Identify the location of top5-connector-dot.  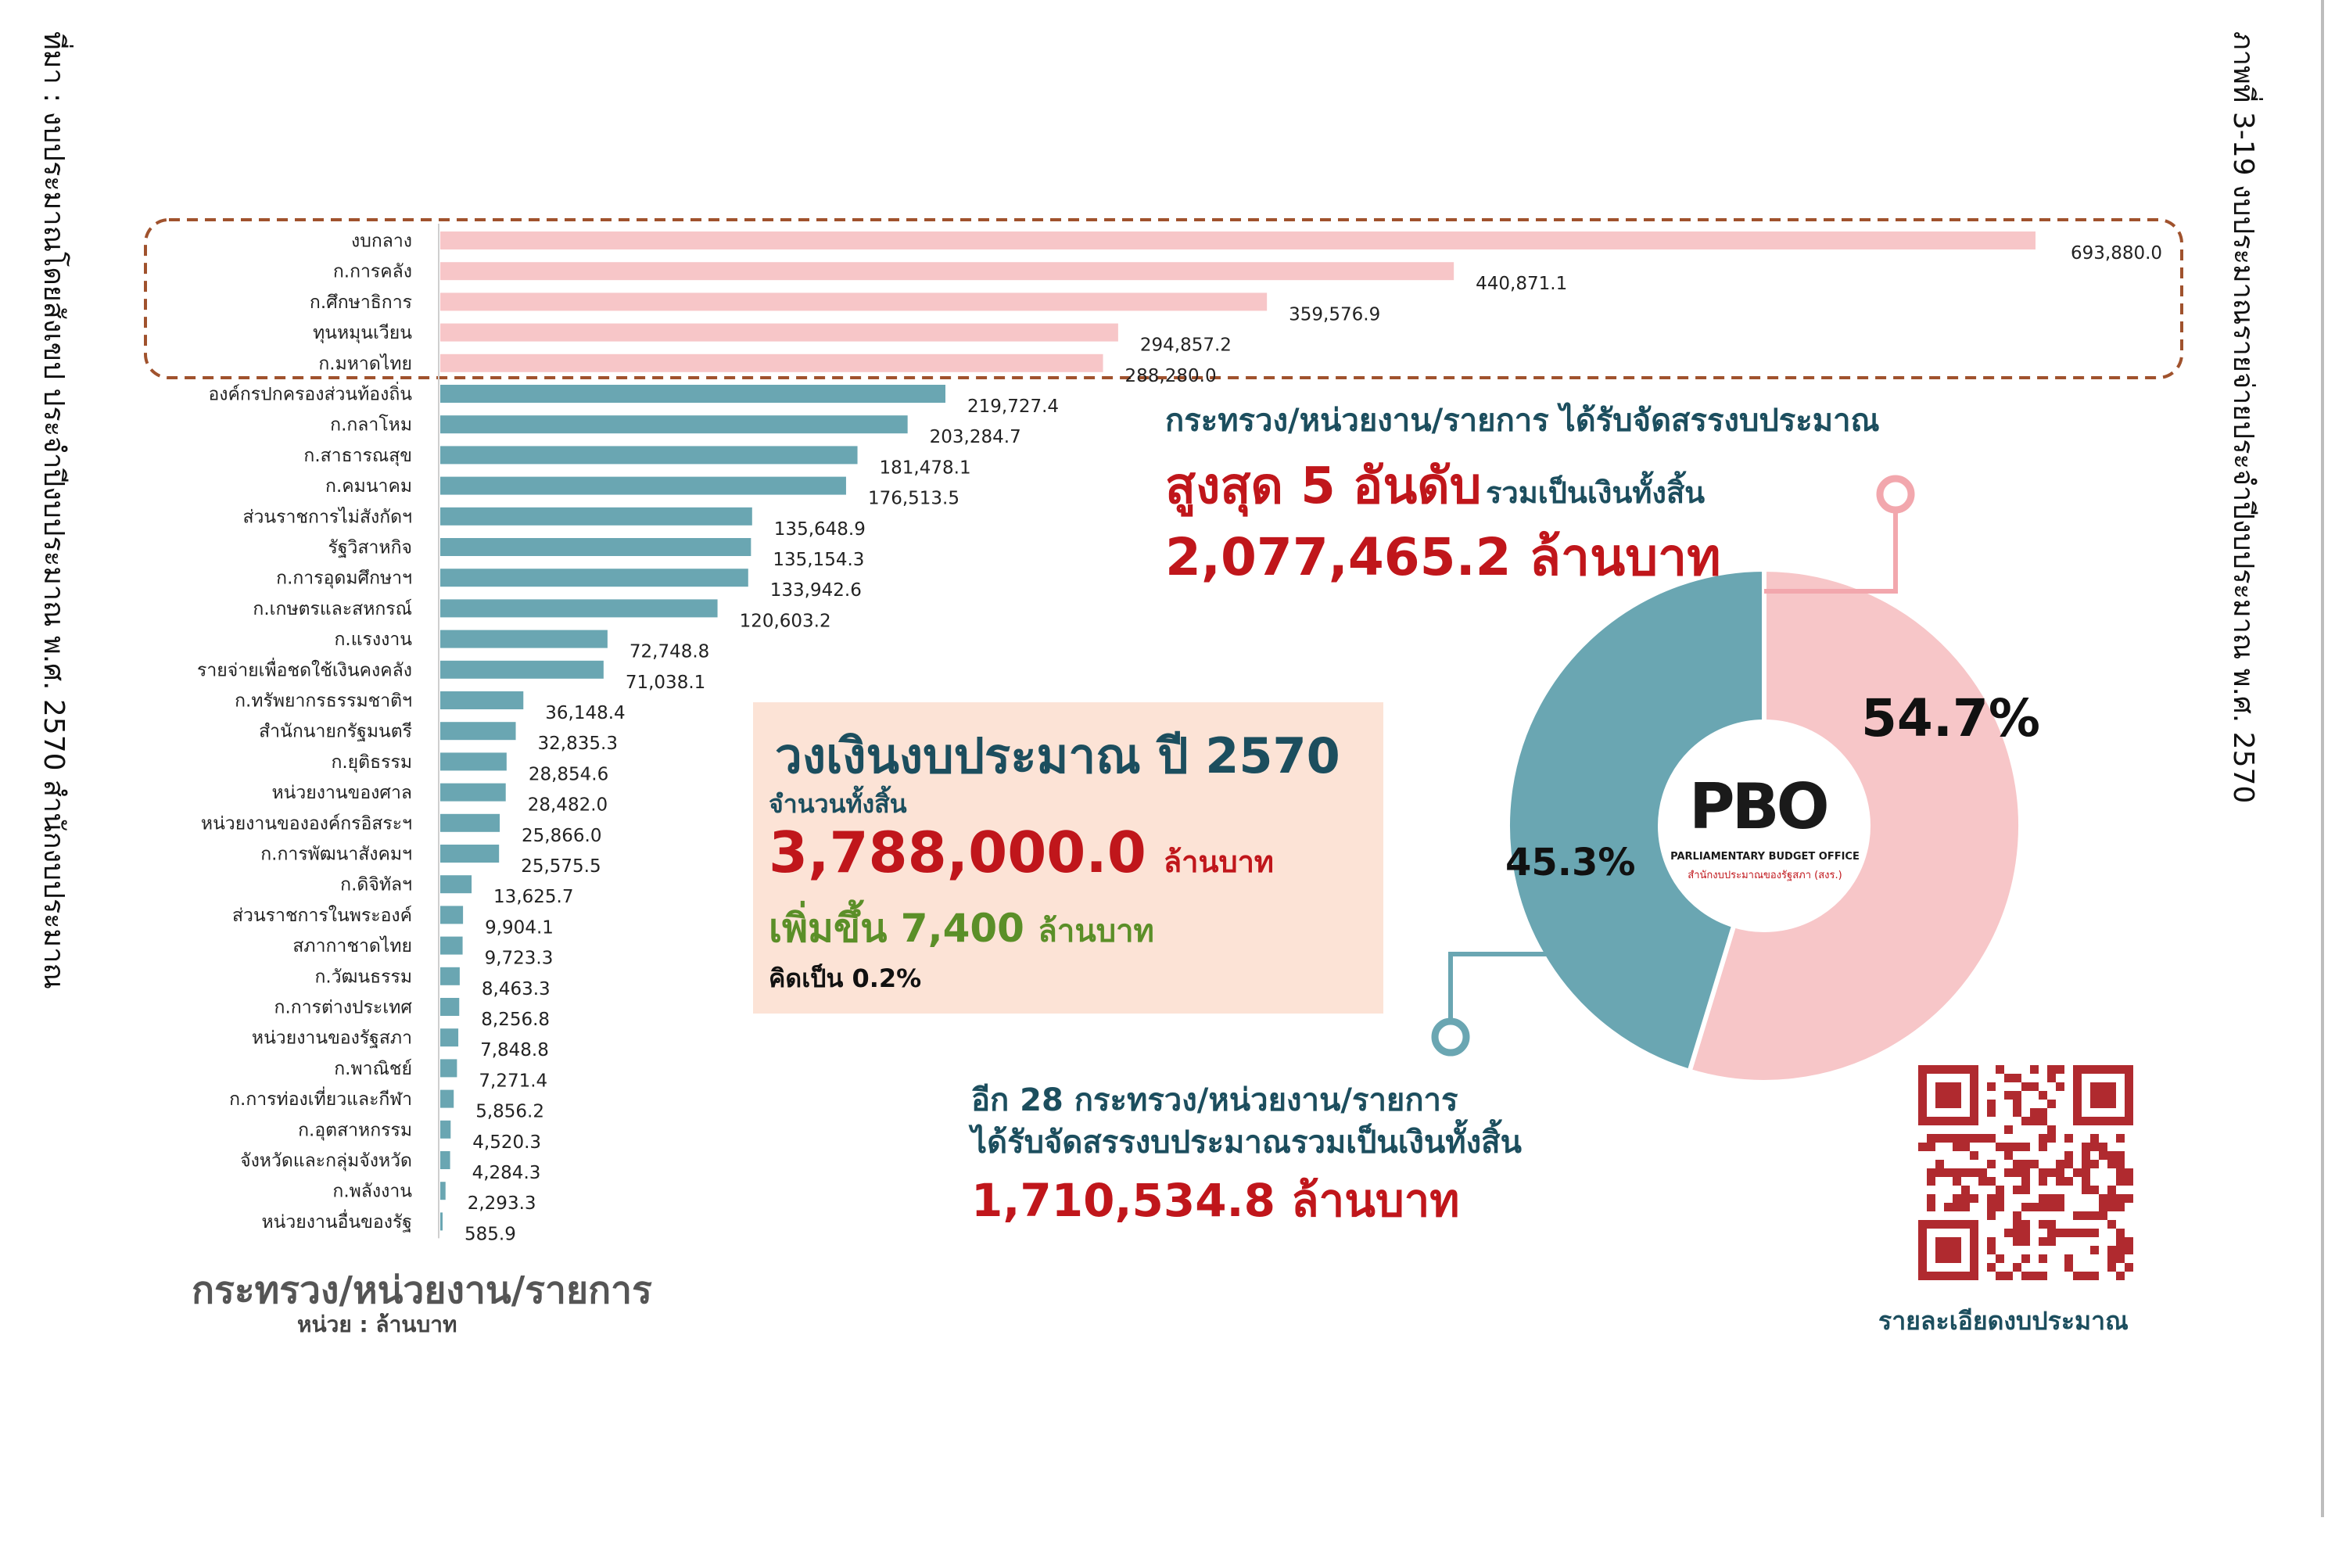
(1896, 494).